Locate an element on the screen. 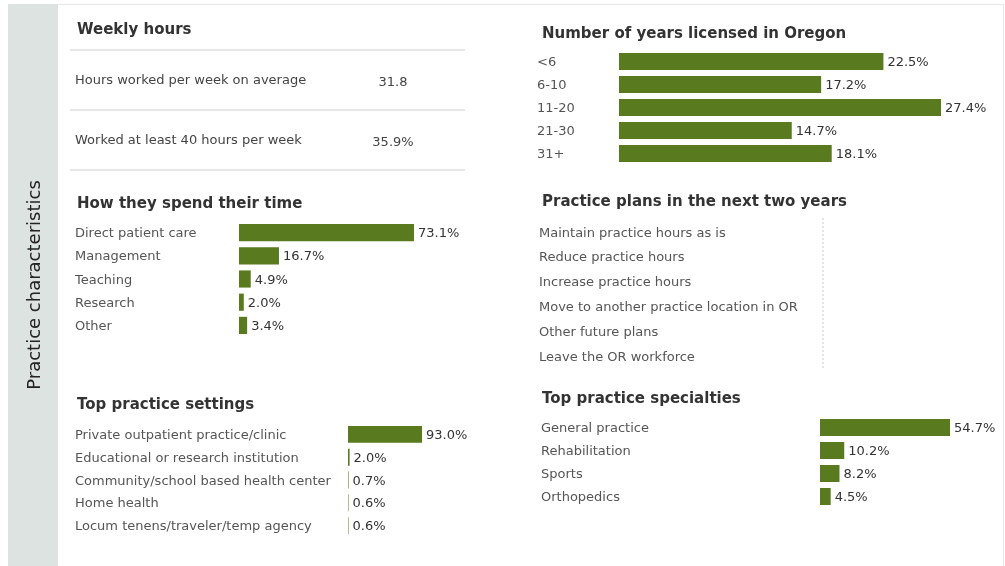 This screenshot has height=566, width=1005. text: Hours worked per week on average is located at coordinates (191, 79).